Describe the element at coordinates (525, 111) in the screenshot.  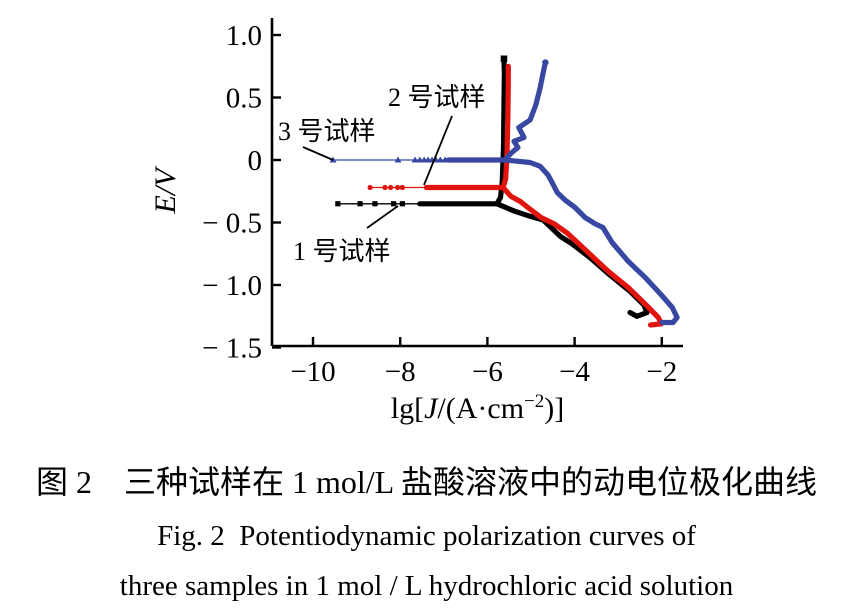
I see `series-3-anodic-branch` at that location.